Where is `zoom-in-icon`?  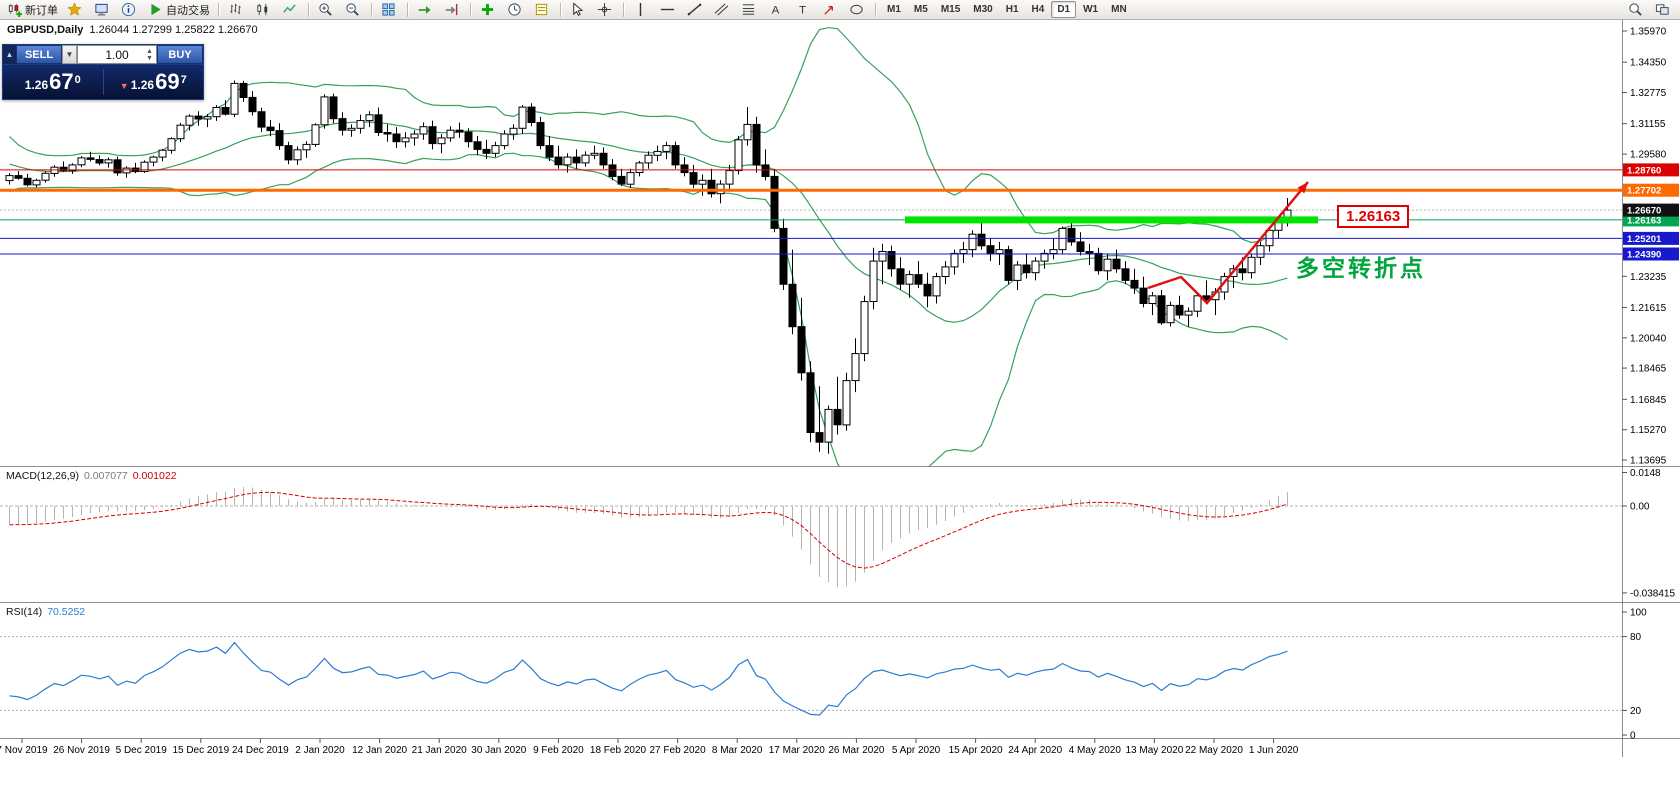 zoom-in-icon is located at coordinates (327, 10).